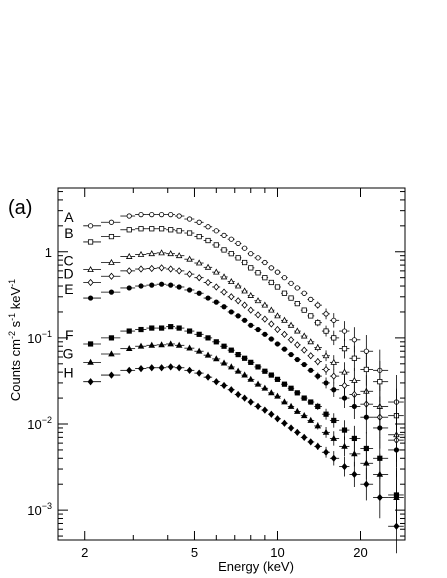 The image size is (447, 578). I want to click on series-label-G: G, so click(68, 353).